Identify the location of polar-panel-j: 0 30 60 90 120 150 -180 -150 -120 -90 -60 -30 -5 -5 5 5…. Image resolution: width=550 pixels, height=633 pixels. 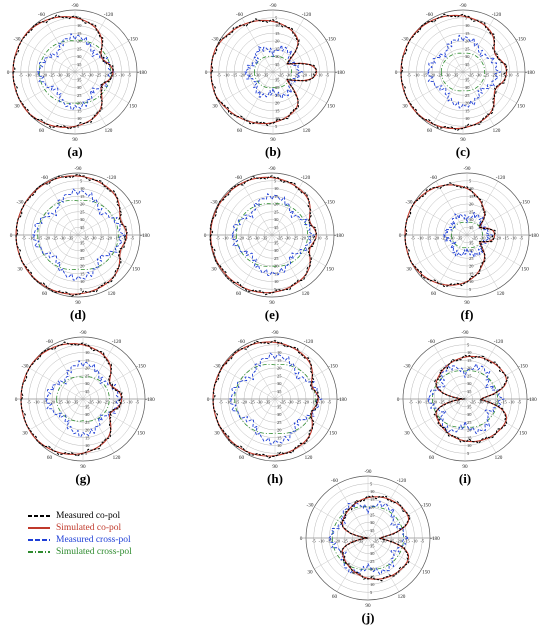
(368, 547).